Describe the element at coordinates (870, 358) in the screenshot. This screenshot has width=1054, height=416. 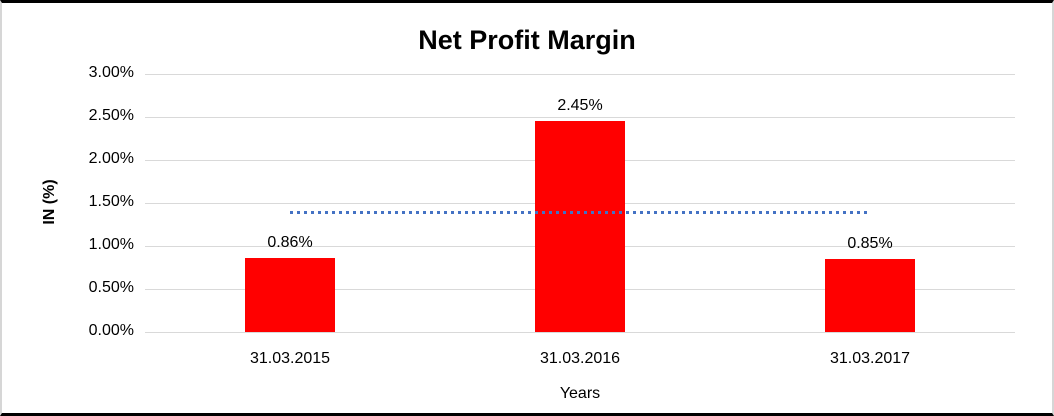
I see `x-tick-label: 31.03.2017` at that location.